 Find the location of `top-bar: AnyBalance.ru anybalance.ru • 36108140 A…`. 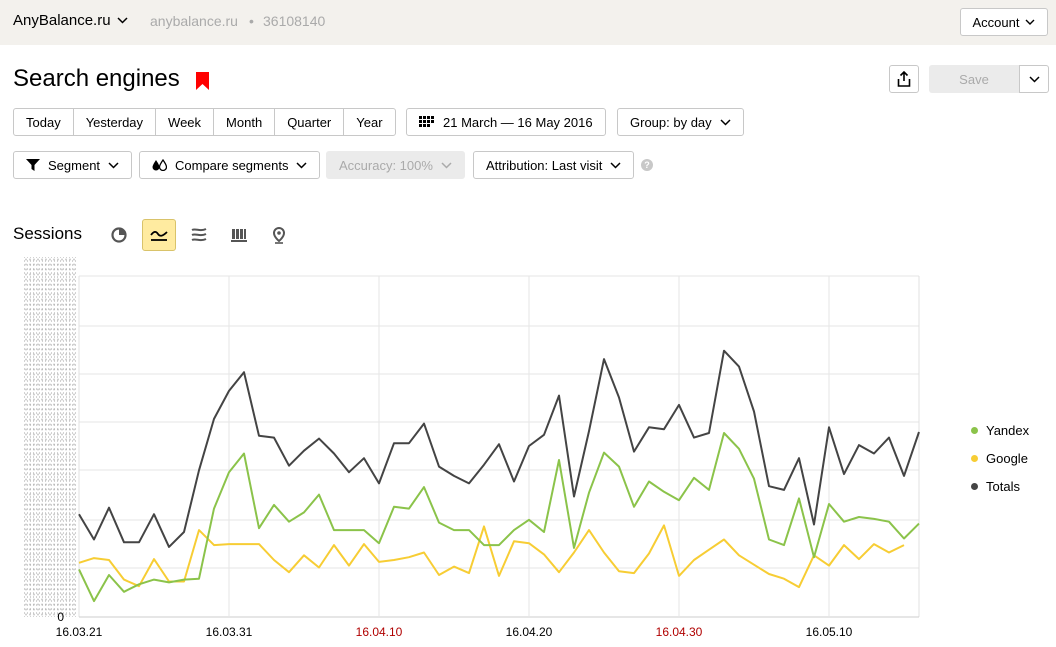

top-bar: AnyBalance.ru anybalance.ru • 36108140 A… is located at coordinates (528, 22).